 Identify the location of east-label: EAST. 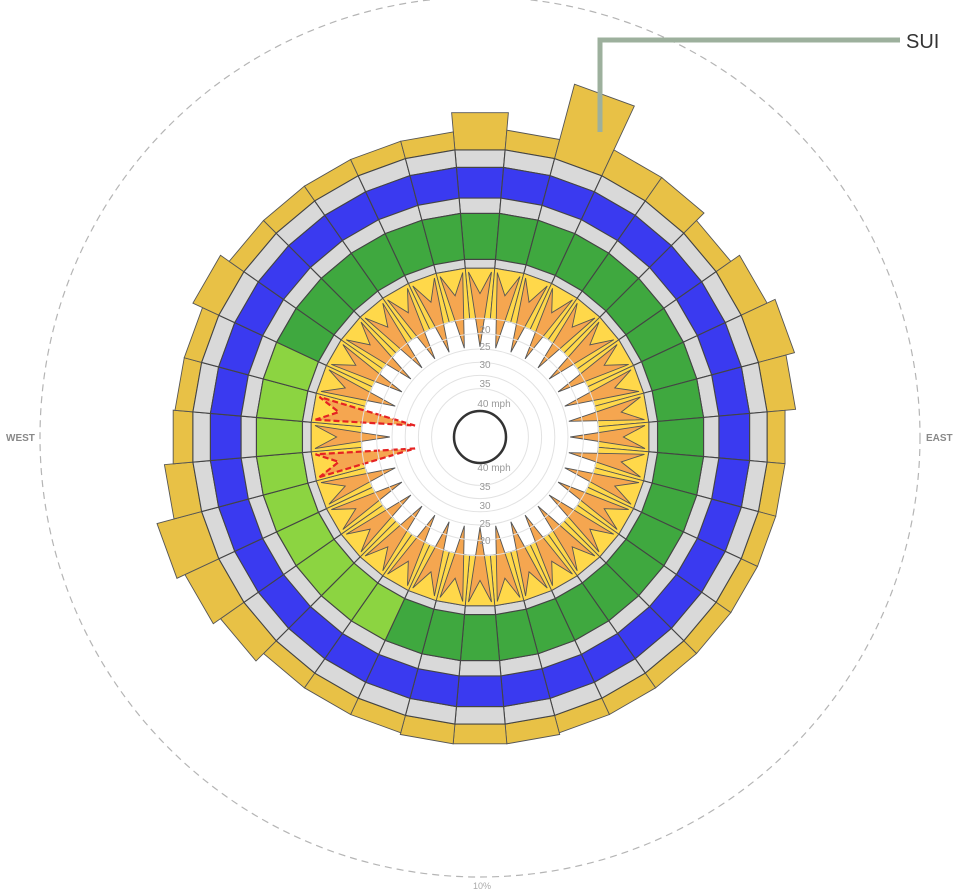
(939, 438).